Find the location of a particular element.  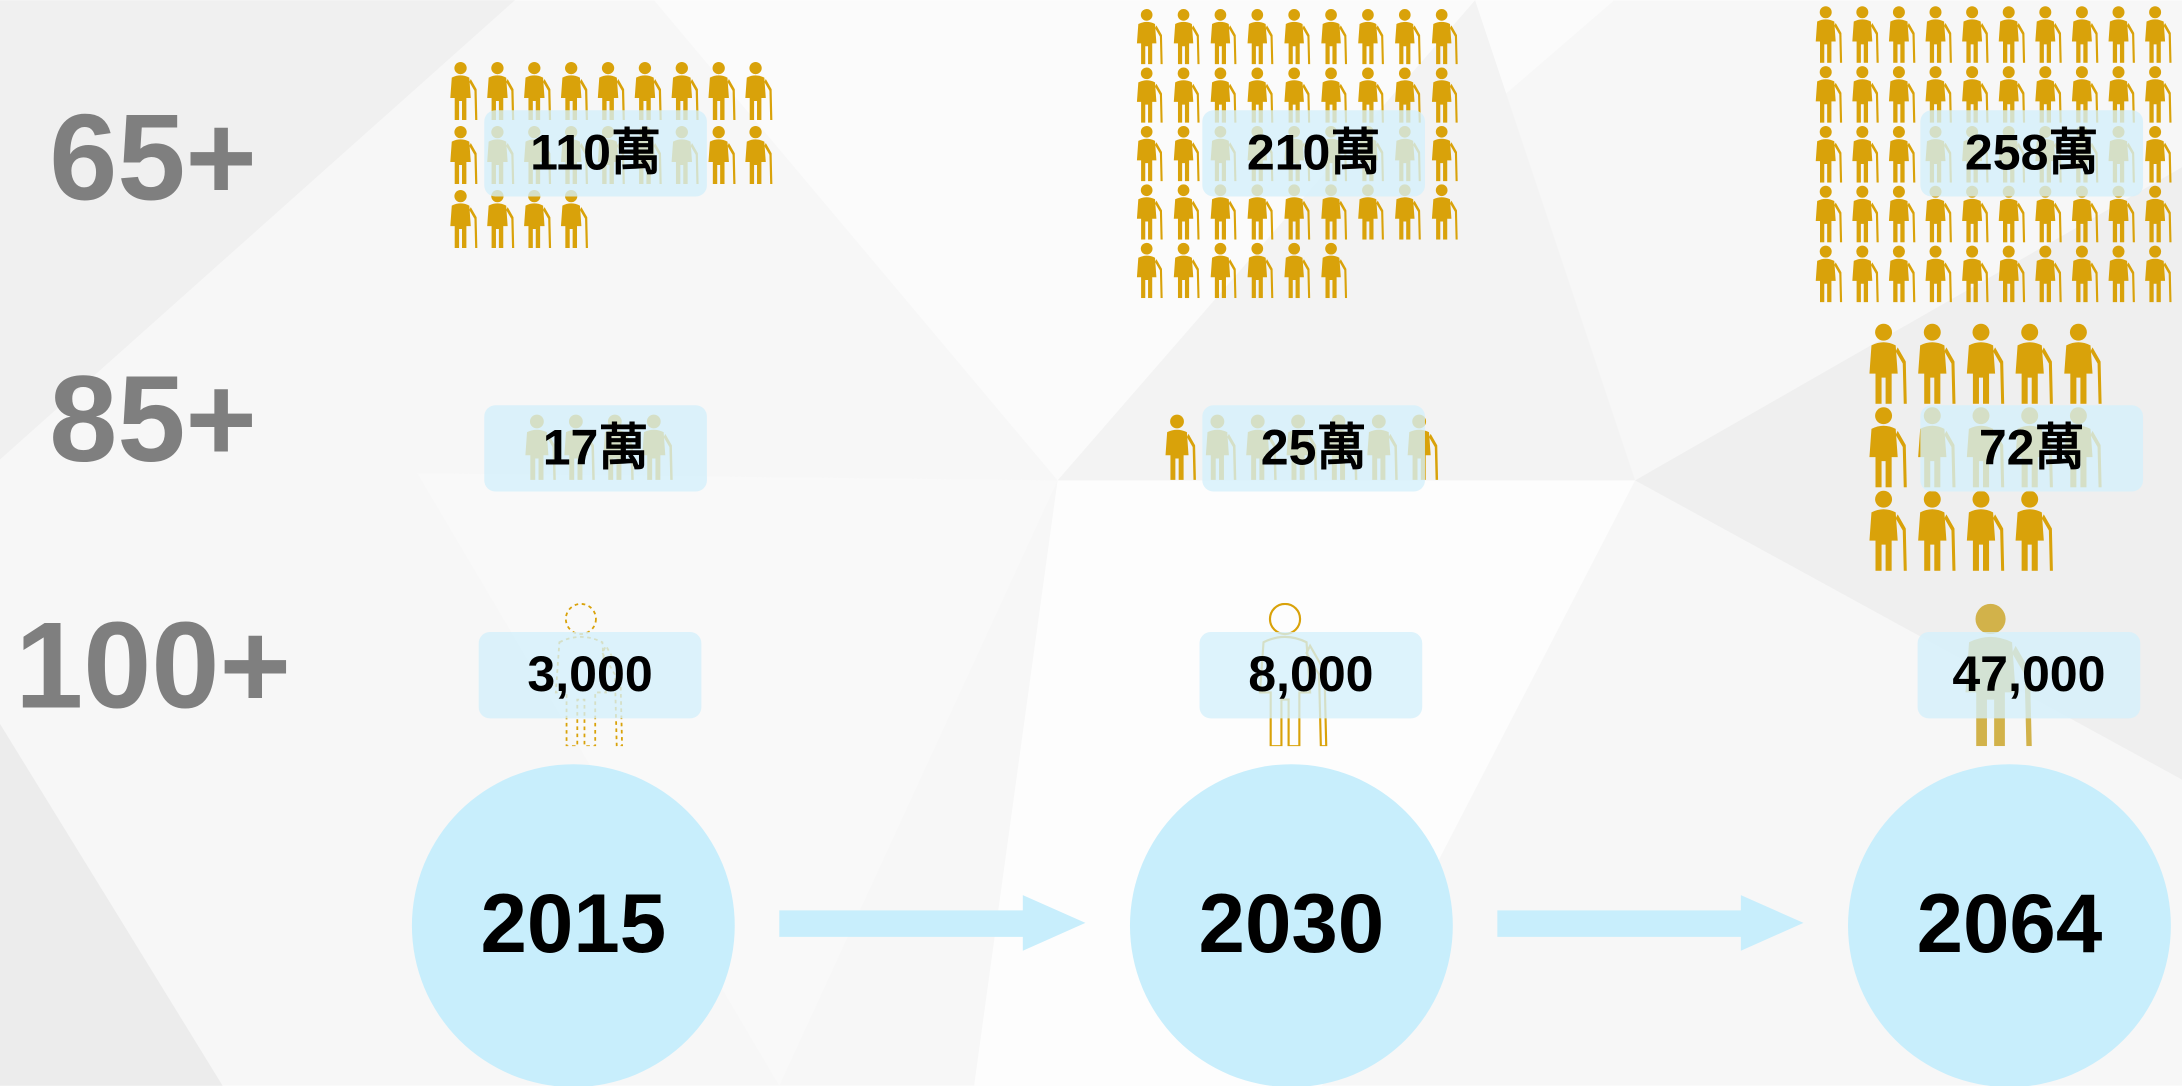

value-label: 47,000 is located at coordinates (2028, 674).